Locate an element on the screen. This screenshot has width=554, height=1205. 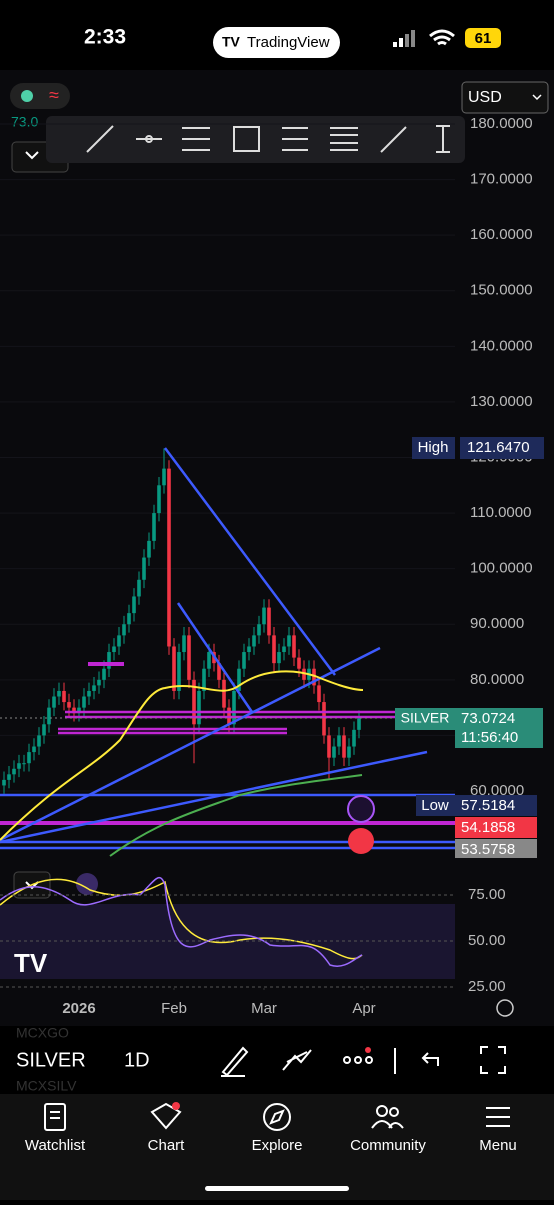
high-value: 121.6470 is located at coordinates (498, 447).